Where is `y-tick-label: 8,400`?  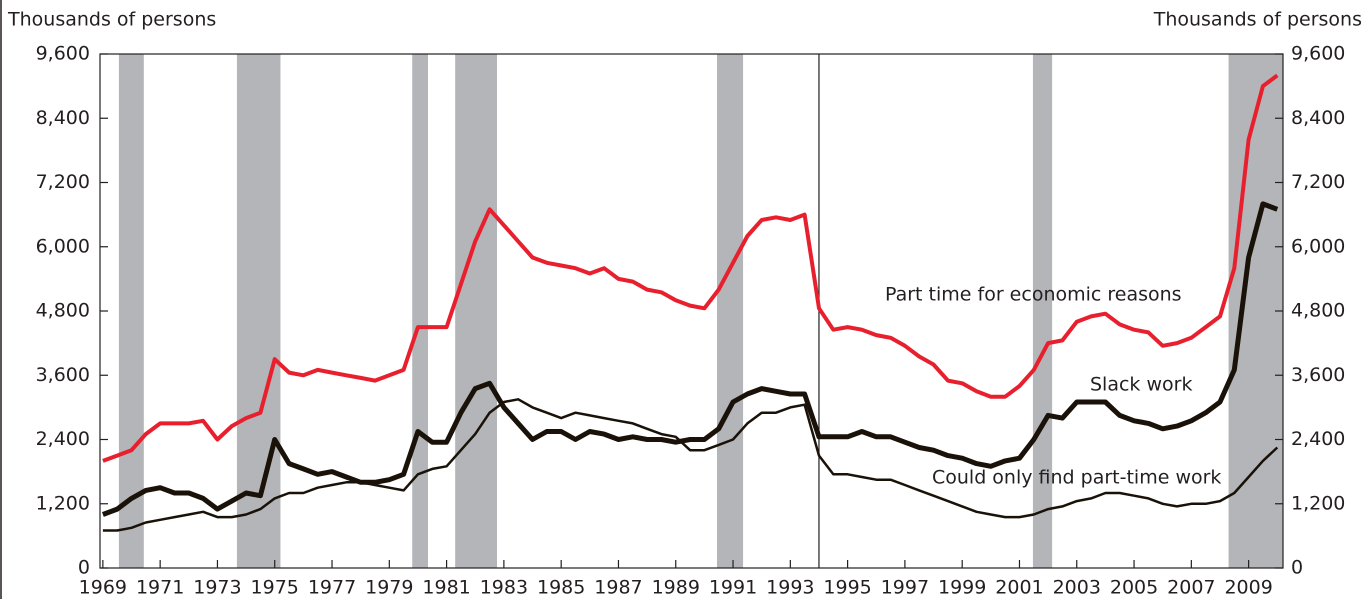
y-tick-label: 8,400 is located at coordinates (63, 118).